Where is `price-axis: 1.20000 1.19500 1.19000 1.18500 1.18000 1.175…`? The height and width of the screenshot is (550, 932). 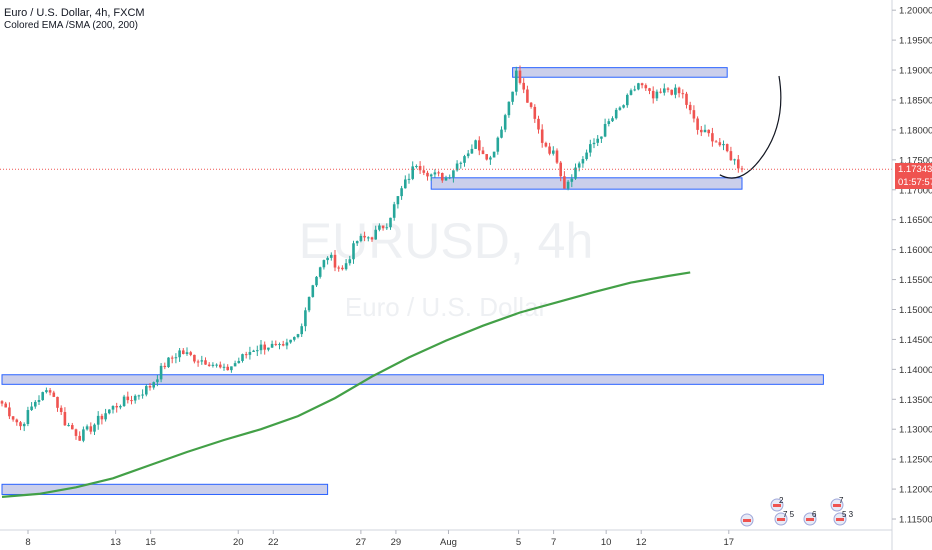 price-axis: 1.20000 1.19500 1.19000 1.18500 1.18000 1.175… is located at coordinates (911, 275).